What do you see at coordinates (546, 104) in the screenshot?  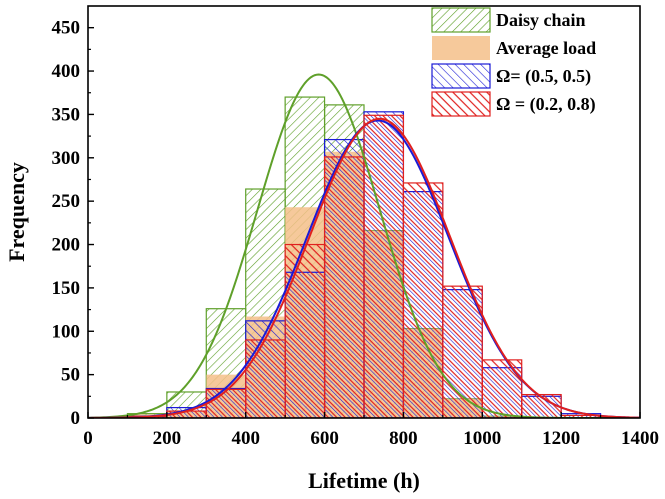 I see `legend-label: Ω = (0.2, 0.8)` at bounding box center [546, 104].